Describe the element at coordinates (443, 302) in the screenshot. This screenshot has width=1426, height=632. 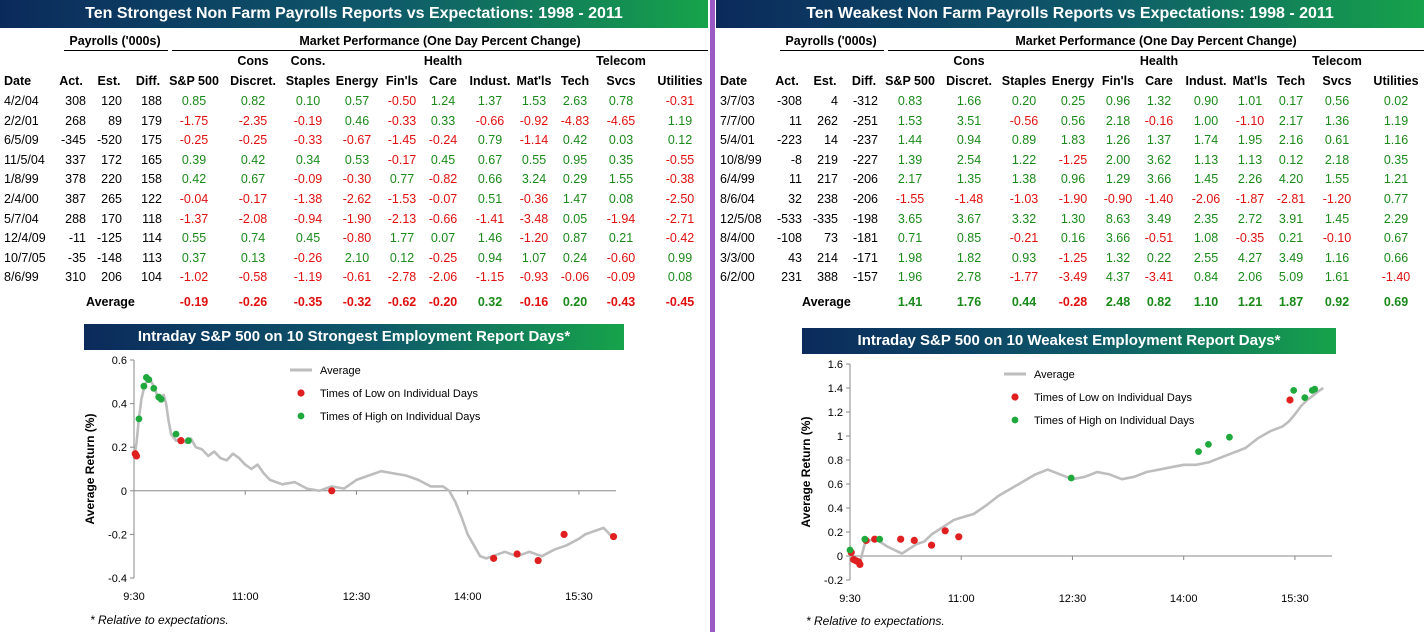
I see `strong-average-val-5: -0.20` at that location.